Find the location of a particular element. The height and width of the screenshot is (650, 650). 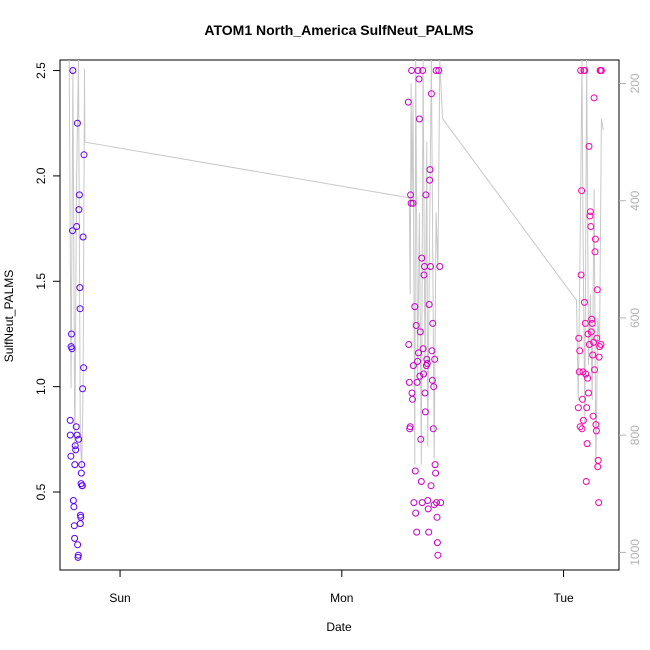

secondary-tick-label: 400 is located at coordinates (635, 200).